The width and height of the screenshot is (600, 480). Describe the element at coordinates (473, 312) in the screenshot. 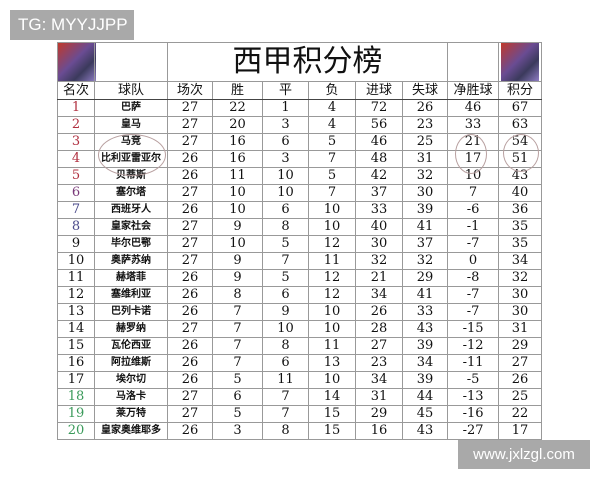

I see `stat-cell: -7` at that location.